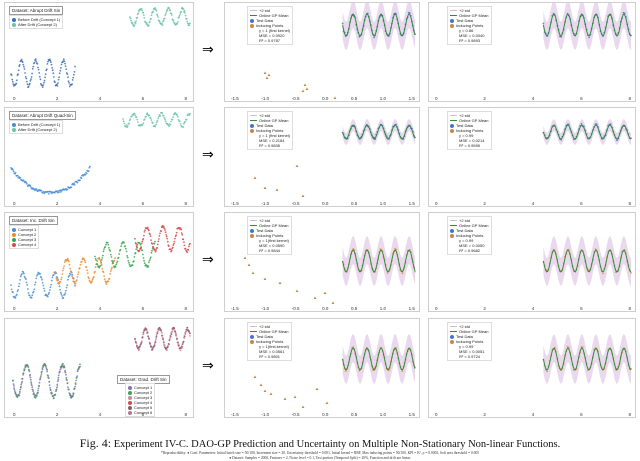 Image resolution: width=640 pixels, height=461 pixels. What do you see at coordinates (39, 124) in the screenshot?
I see `legend-label: Before Drift (Concept 1)` at bounding box center [39, 124].